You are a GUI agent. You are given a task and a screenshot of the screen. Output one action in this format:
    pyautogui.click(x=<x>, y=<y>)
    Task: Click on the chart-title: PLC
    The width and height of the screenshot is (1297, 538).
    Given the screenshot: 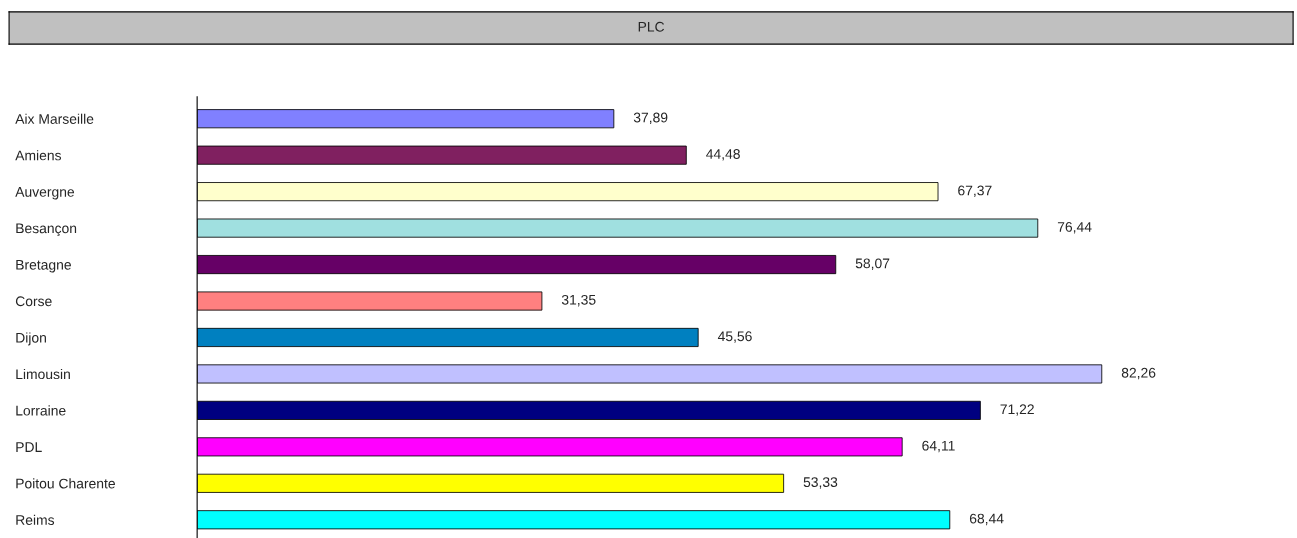 What is the action you would take?
    pyautogui.click(x=651, y=26)
    